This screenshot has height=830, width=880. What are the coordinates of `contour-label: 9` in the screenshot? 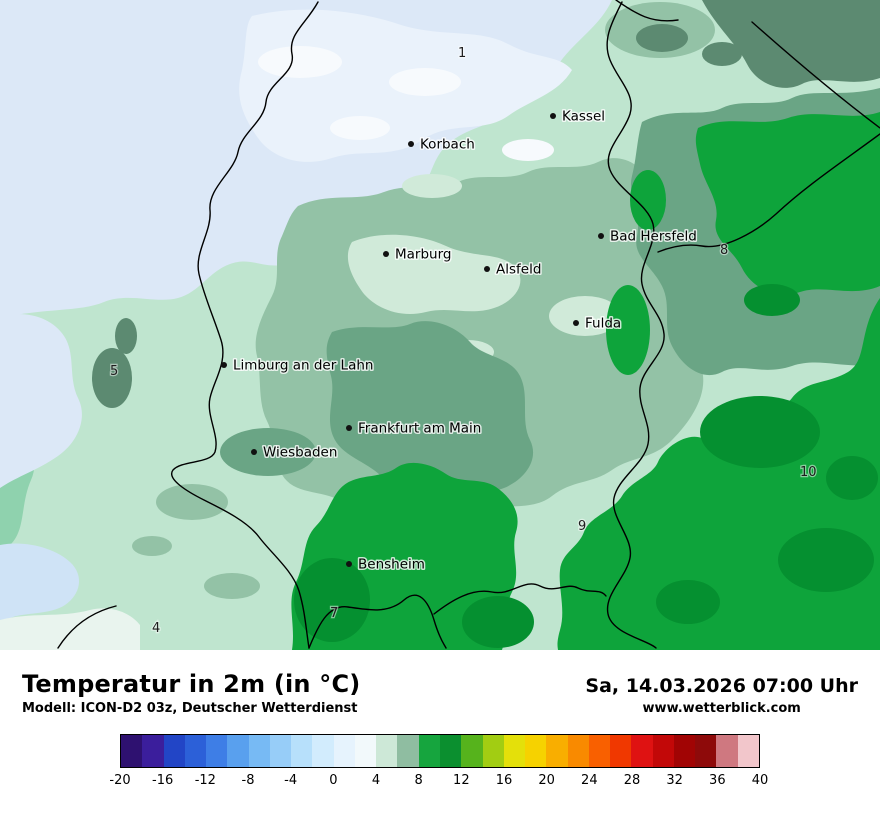 It's located at (582, 526).